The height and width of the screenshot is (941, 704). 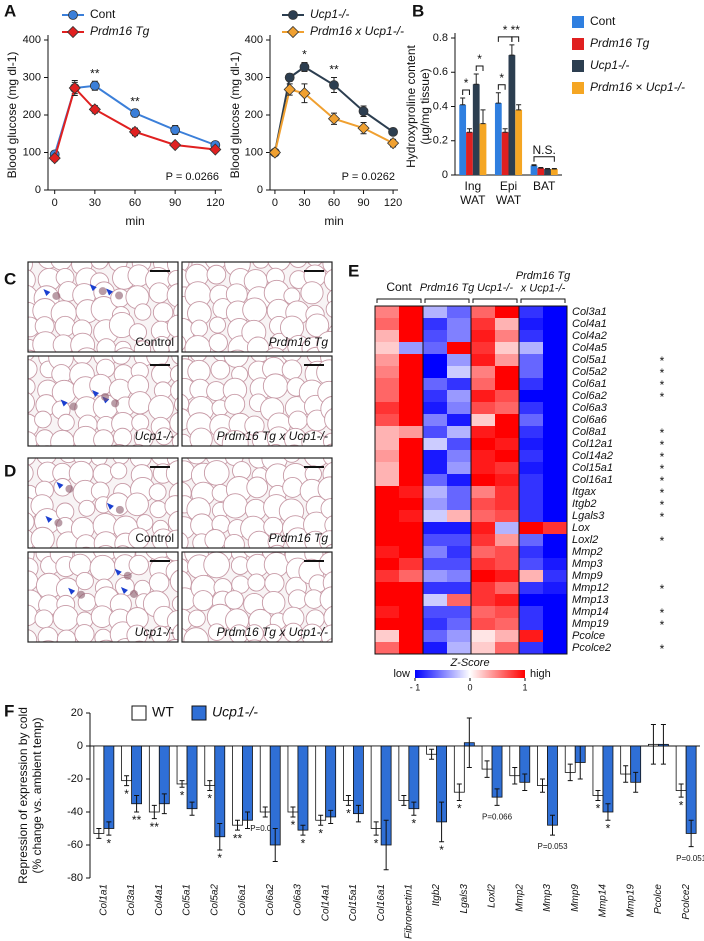 I want to click on panel-label: F, so click(x=9, y=710).